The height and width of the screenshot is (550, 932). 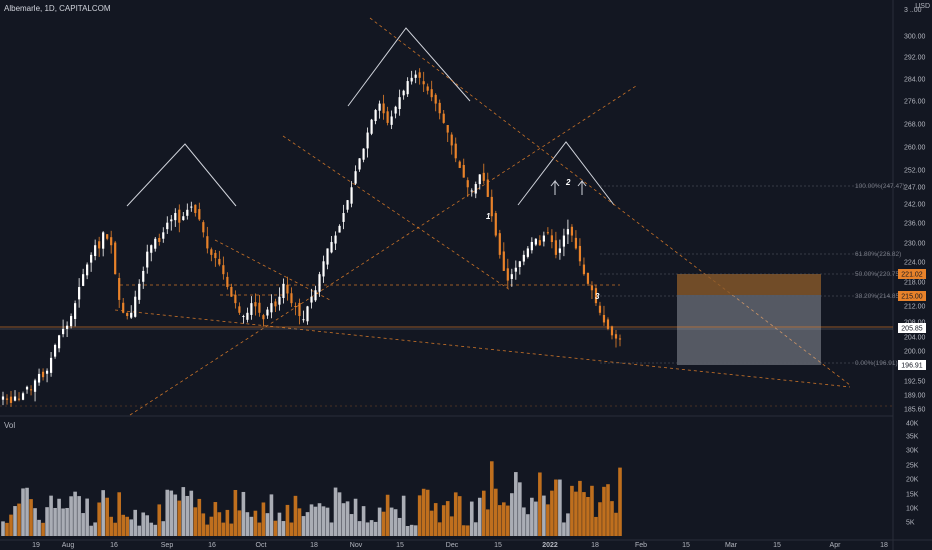 What do you see at coordinates (880, 186) in the screenshot?
I see `fib-level-label: 100.00%(247.47)` at bounding box center [880, 186].